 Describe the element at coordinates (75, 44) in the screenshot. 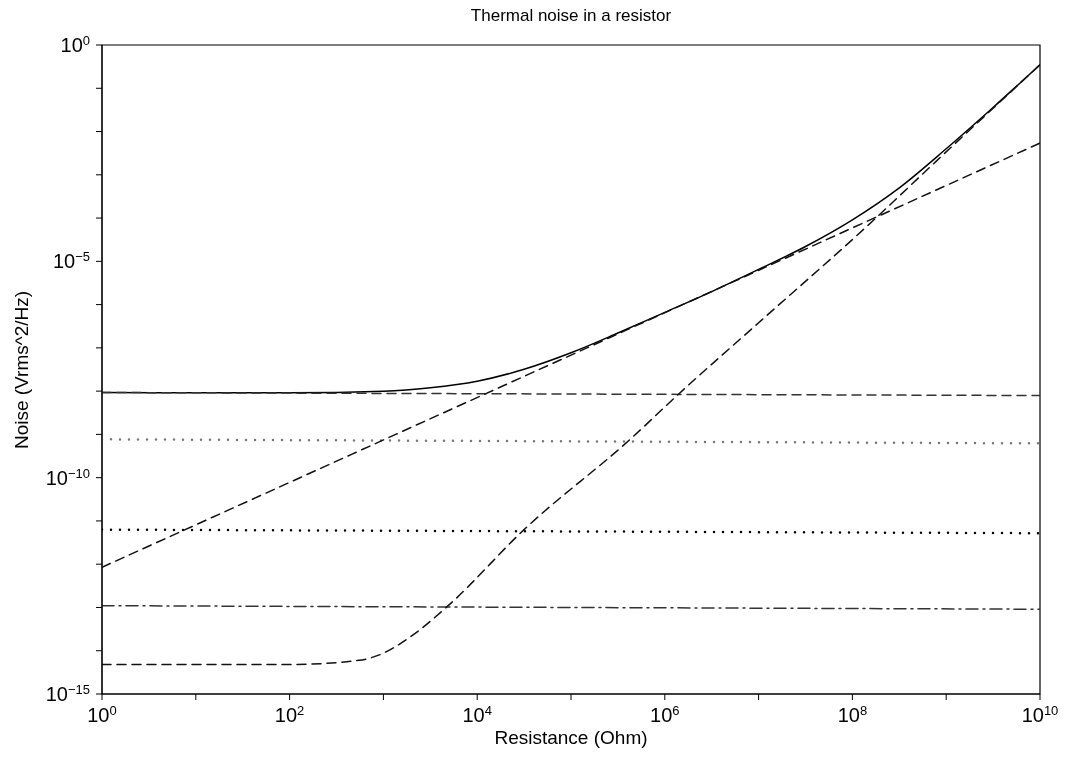

I see `y-tick-label: 10$^{0}$` at that location.